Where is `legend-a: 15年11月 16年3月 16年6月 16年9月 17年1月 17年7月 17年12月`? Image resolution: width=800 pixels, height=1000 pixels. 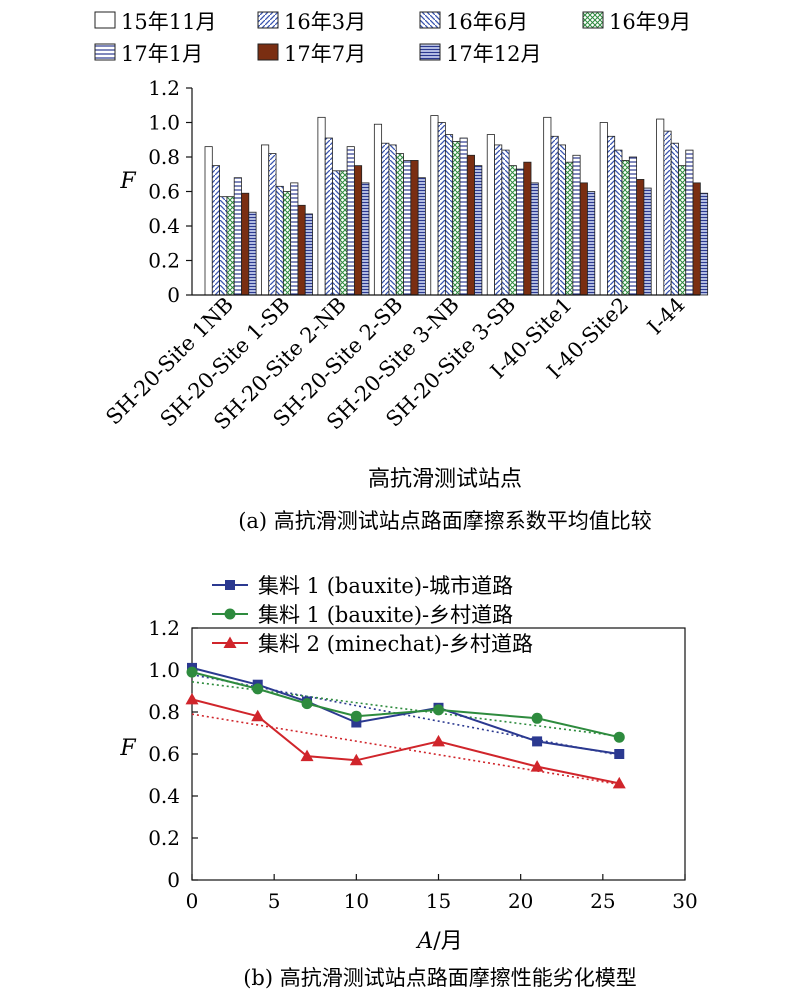 legend-a: 15年11月 16年3月 16年6月 16年9月 17年1月 17年7月 17年12月 is located at coordinates (392, 38).